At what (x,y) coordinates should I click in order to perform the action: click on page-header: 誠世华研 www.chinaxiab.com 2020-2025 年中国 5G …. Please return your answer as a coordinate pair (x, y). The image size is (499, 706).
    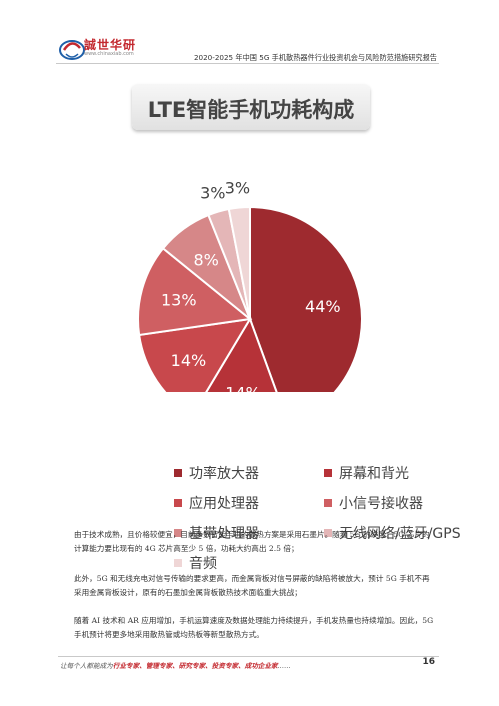
    Looking at the image, I should click on (249, 33).